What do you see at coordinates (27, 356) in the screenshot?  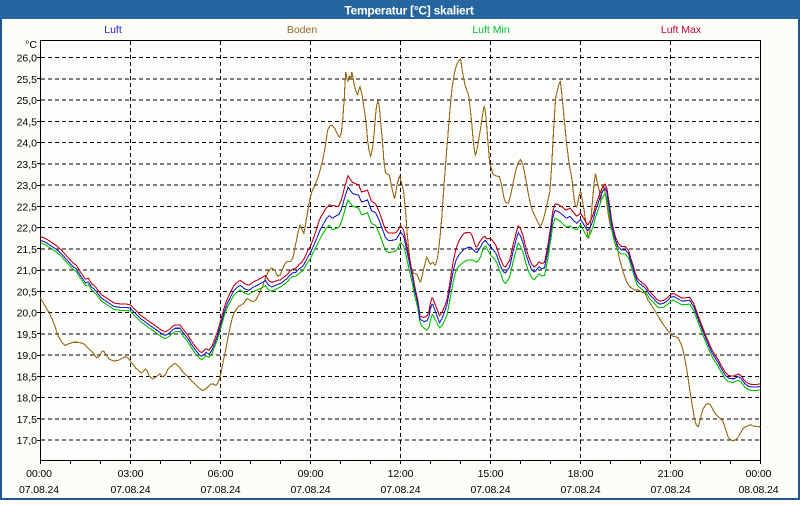 I see `svg-text: 19,0` at bounding box center [27, 356].